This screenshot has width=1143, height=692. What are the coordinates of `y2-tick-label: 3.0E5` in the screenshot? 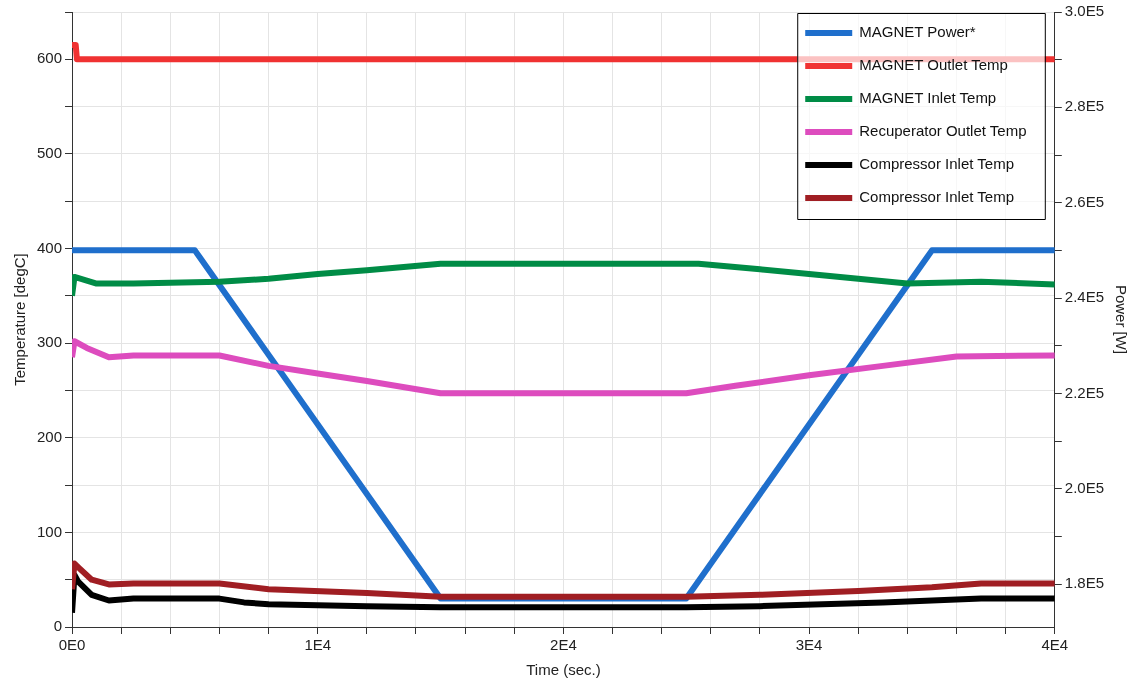 It's located at (1084, 11).